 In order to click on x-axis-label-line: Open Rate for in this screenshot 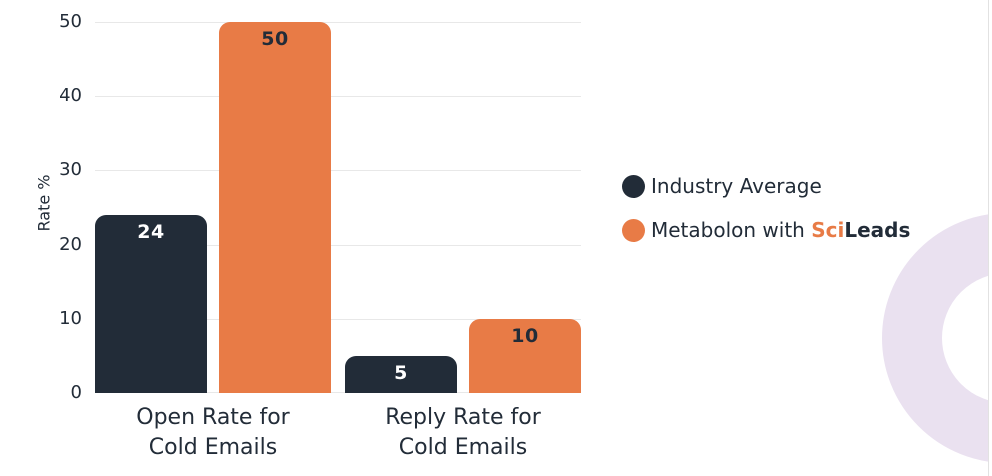, I will do `click(213, 417)`.